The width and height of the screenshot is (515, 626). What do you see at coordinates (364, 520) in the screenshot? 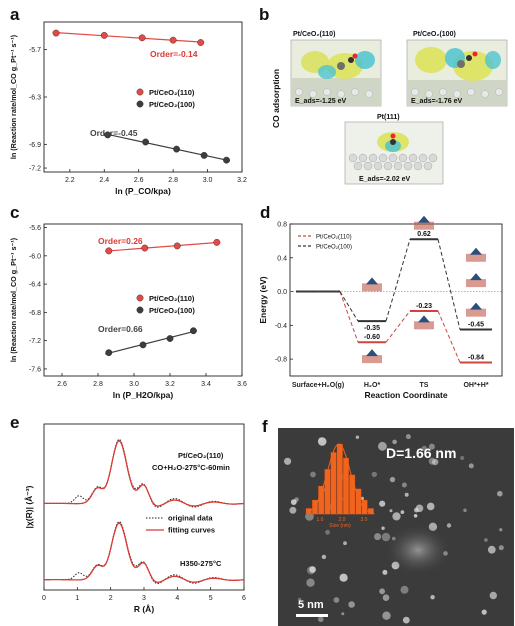
I see `histogram-tick-label: 3.0` at bounding box center [364, 520].